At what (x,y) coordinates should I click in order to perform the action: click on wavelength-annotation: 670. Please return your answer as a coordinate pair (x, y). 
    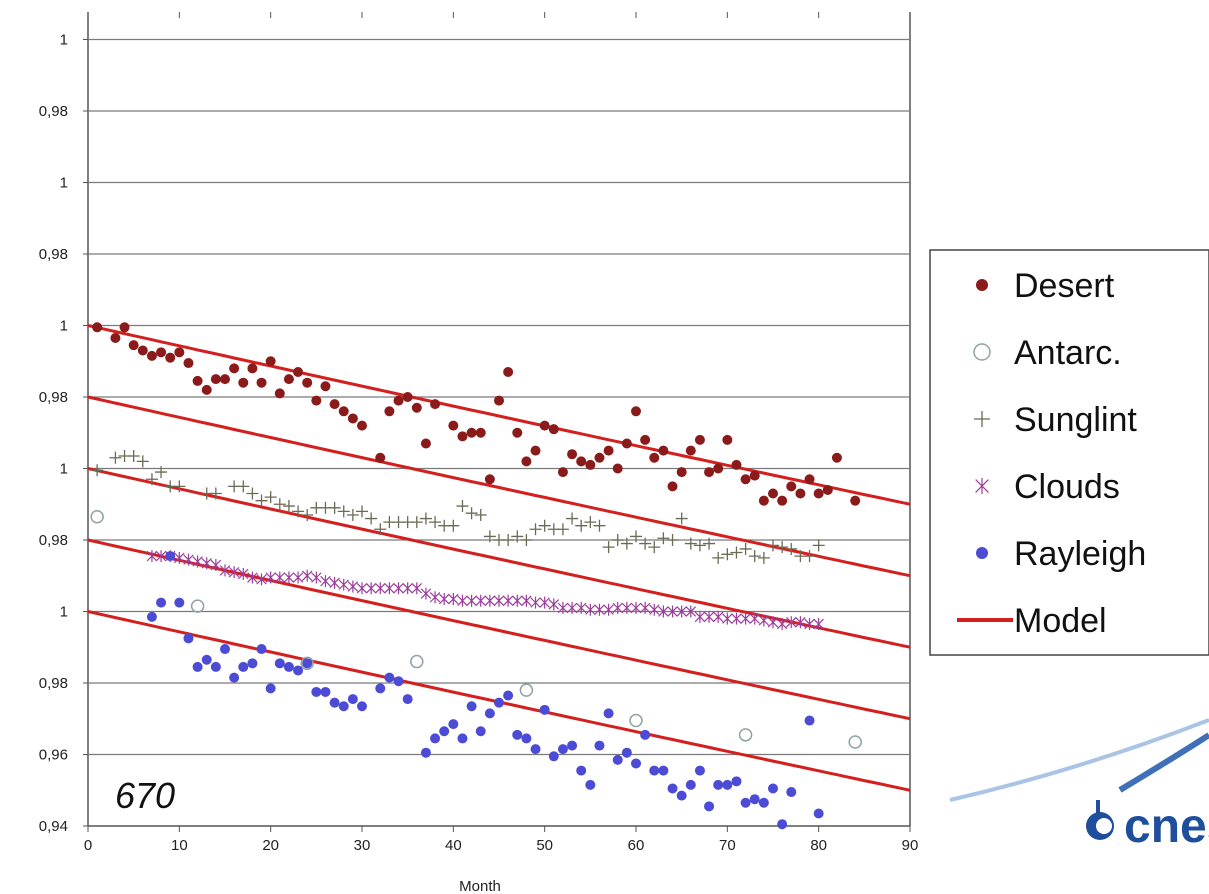
    Looking at the image, I should click on (145, 795).